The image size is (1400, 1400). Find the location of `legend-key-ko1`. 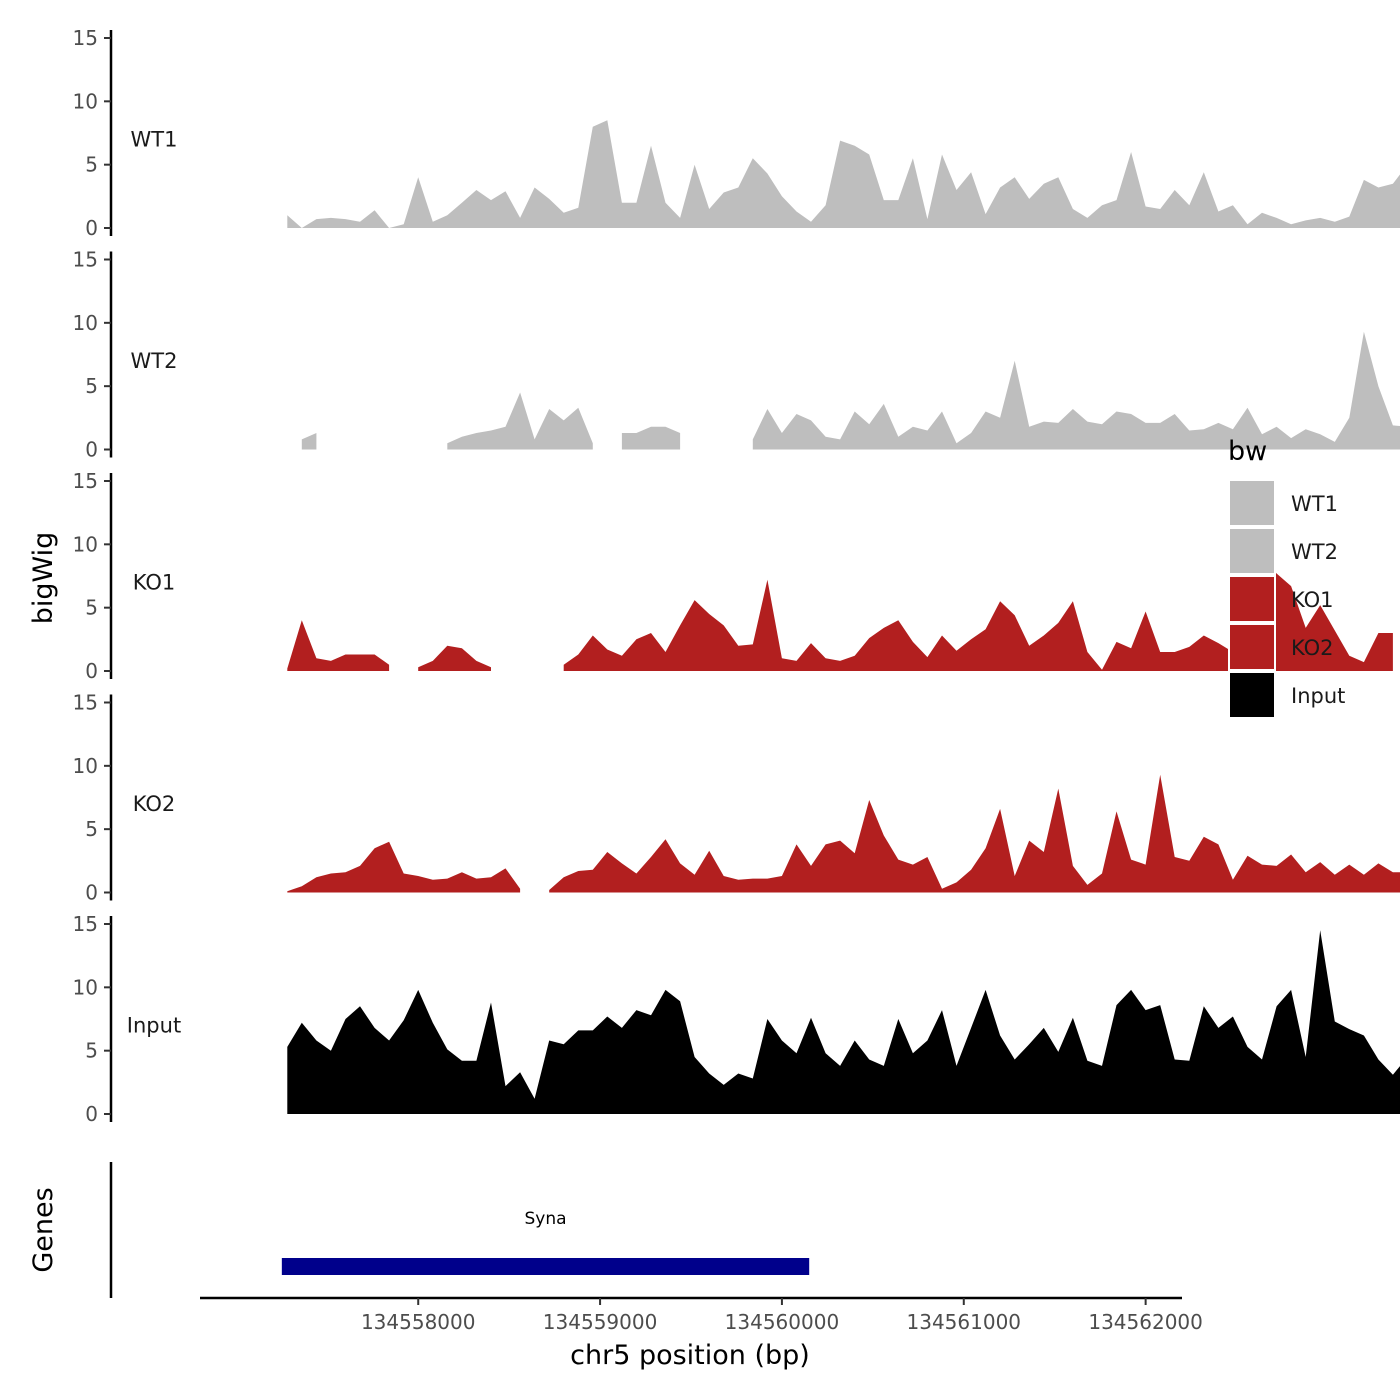

legend-key-ko1 is located at coordinates (1252, 599).